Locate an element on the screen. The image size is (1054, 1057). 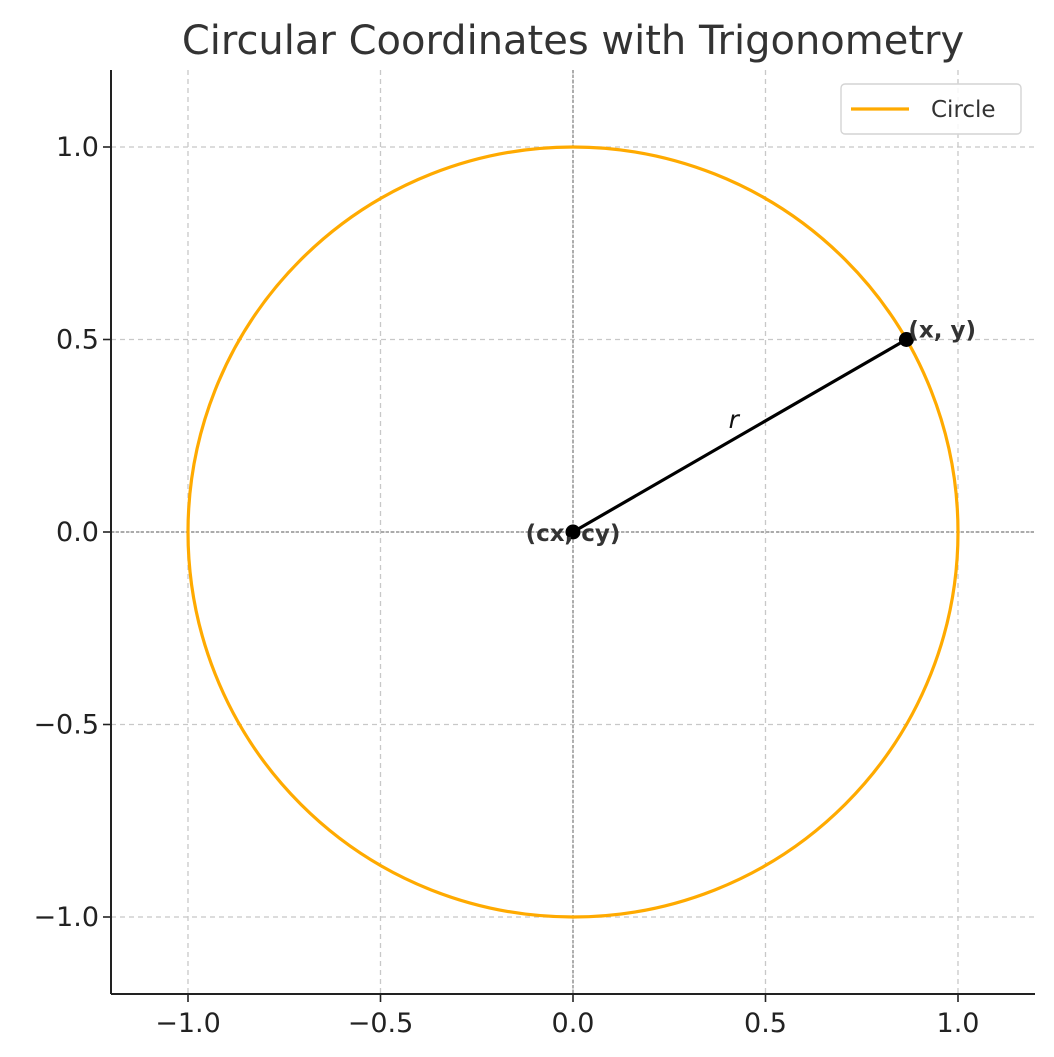
x-tick-label-0: −1.0 is located at coordinates (188, 1023).